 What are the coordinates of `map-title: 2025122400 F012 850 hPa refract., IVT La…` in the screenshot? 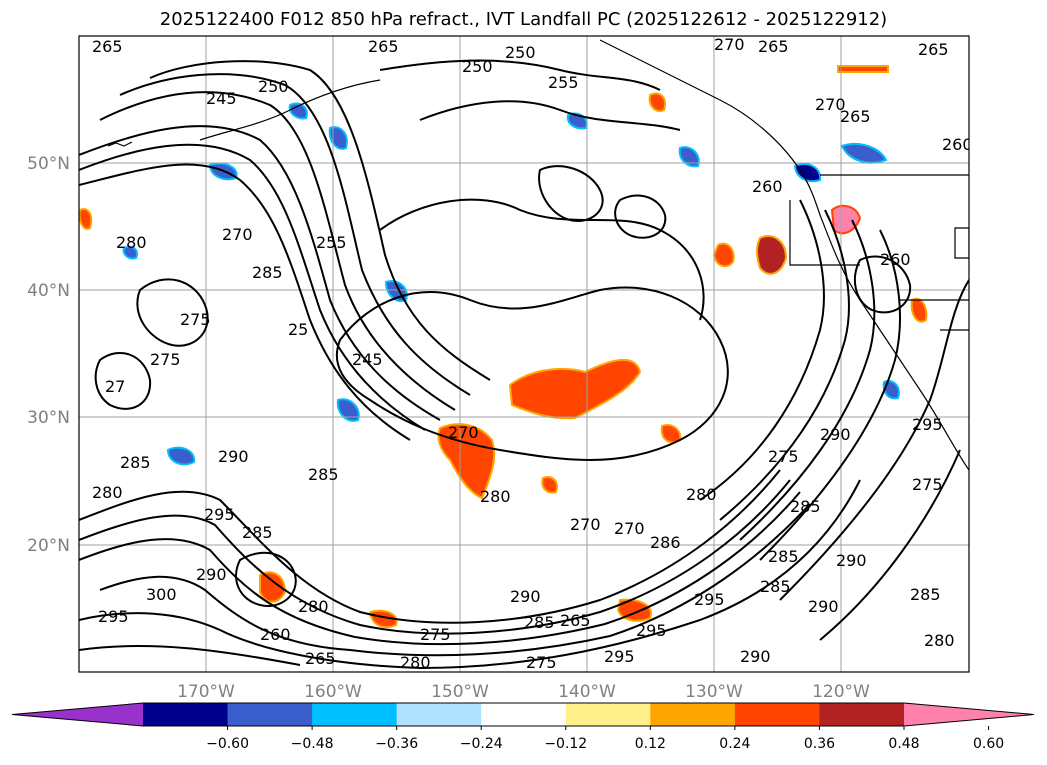 It's located at (523, 19).